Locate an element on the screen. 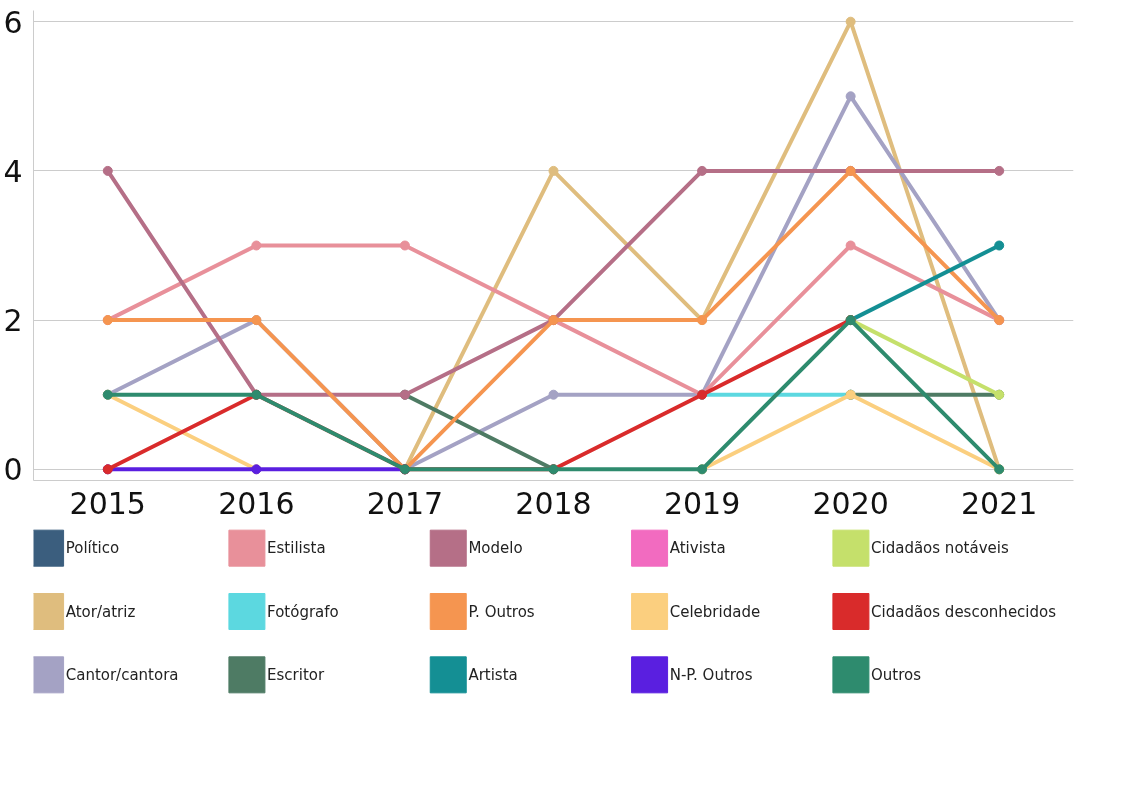  x-tick-label: 2021 is located at coordinates (999, 503).